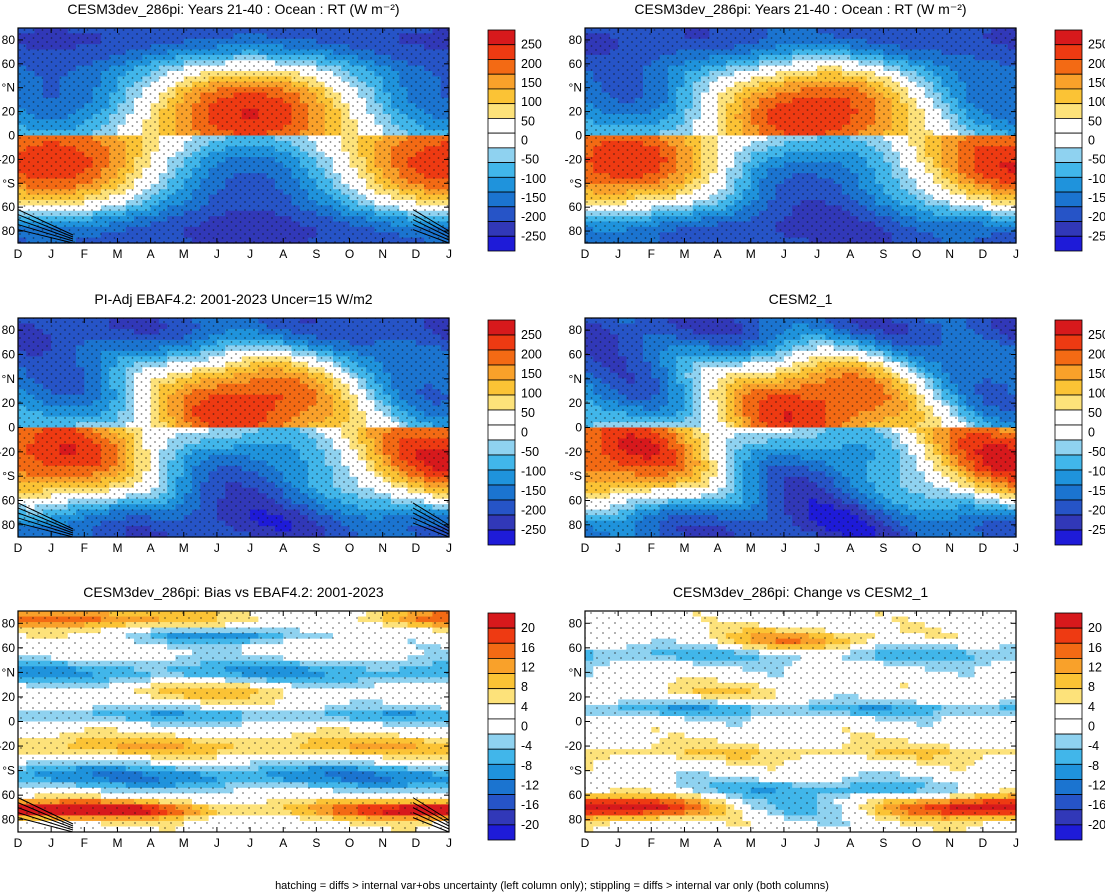  What do you see at coordinates (1095, 648) in the screenshot?
I see `colorbar-label: 16` at bounding box center [1095, 648].